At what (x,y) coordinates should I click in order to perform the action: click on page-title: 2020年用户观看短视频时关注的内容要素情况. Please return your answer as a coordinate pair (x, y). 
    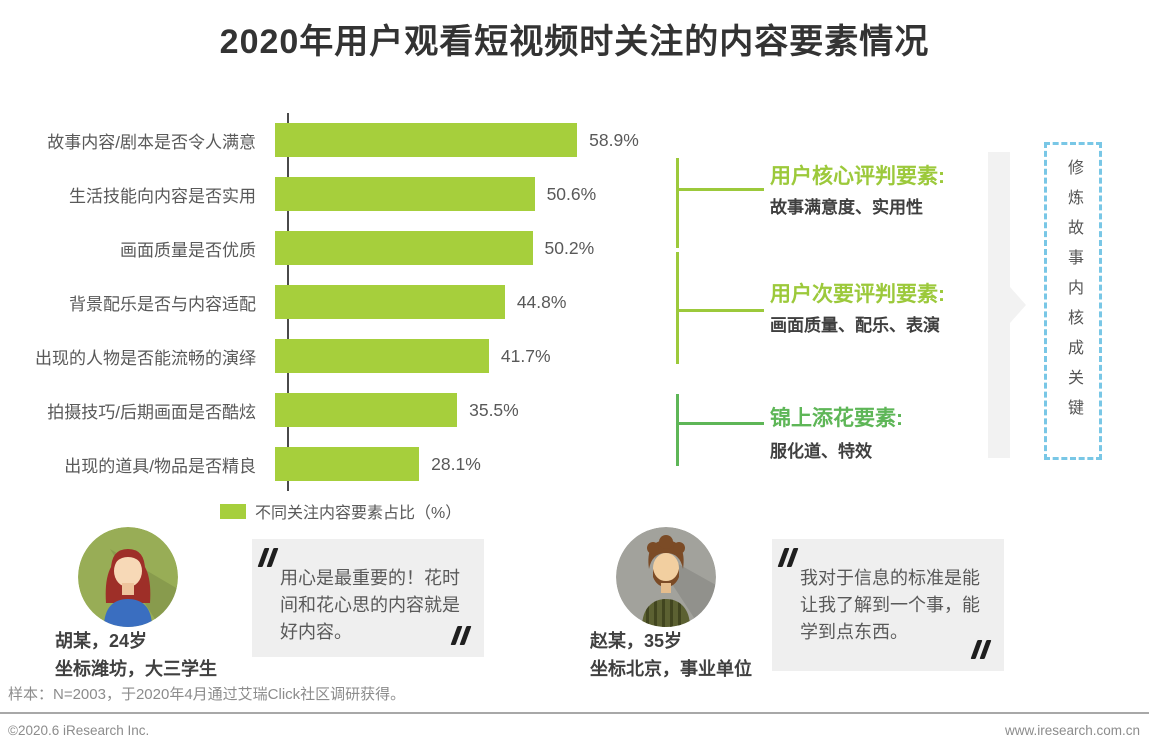
    Looking at the image, I should click on (574, 42).